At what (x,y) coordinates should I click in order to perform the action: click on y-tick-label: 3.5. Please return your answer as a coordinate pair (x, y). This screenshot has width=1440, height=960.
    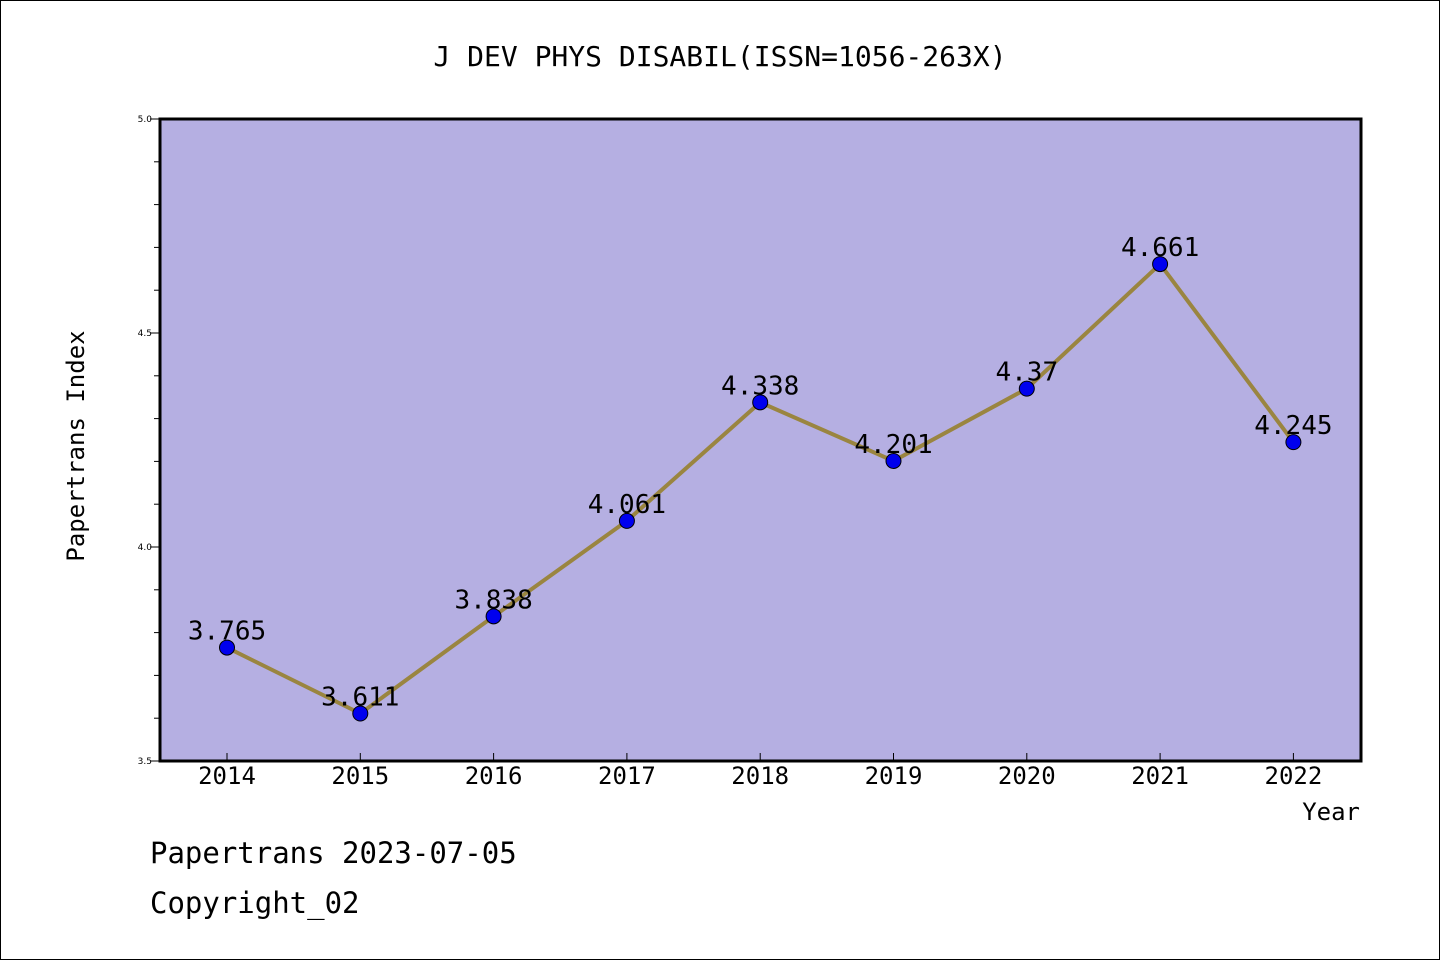
    Looking at the image, I should click on (145, 762).